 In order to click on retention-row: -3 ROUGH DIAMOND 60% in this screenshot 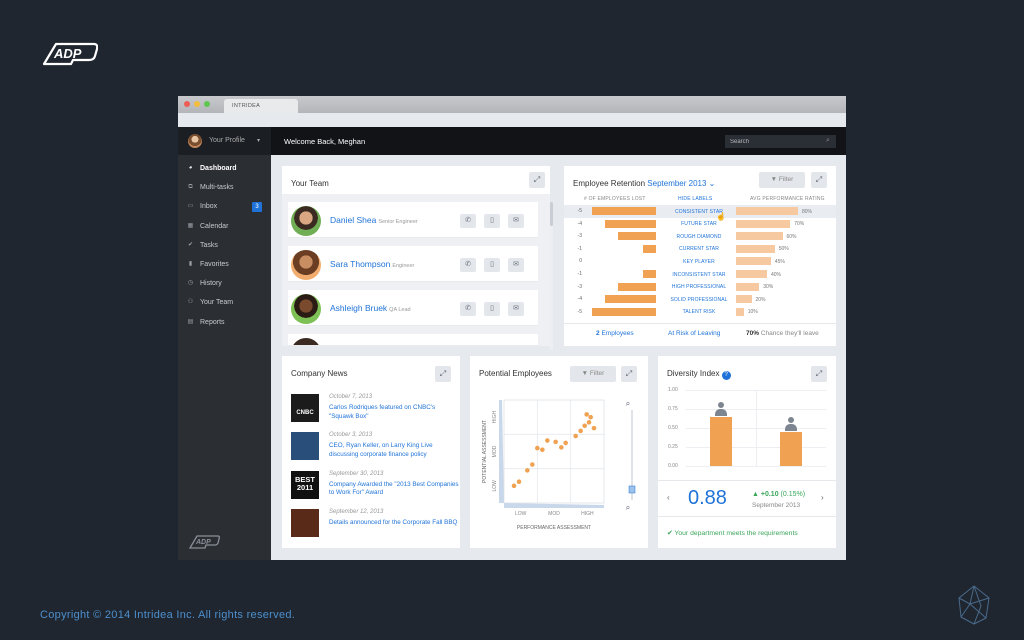, I will do `click(700, 236)`.